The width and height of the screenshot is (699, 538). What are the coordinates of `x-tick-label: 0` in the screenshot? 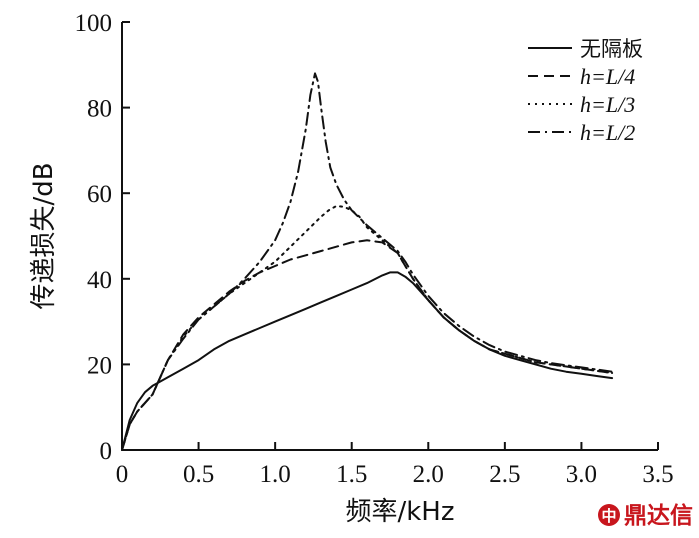 It's located at (122, 474).